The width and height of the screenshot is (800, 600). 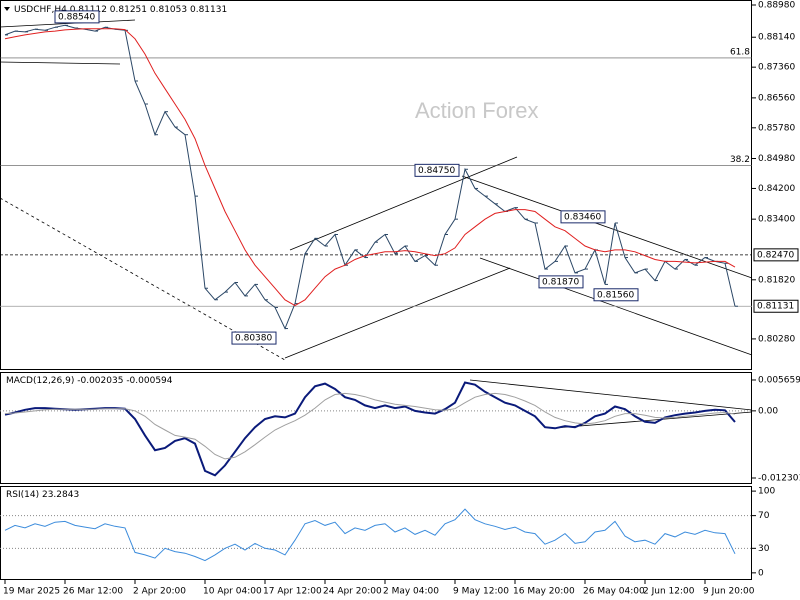 What do you see at coordinates (31, 592) in the screenshot?
I see `x-tick-label: 19 Mar 2025` at bounding box center [31, 592].